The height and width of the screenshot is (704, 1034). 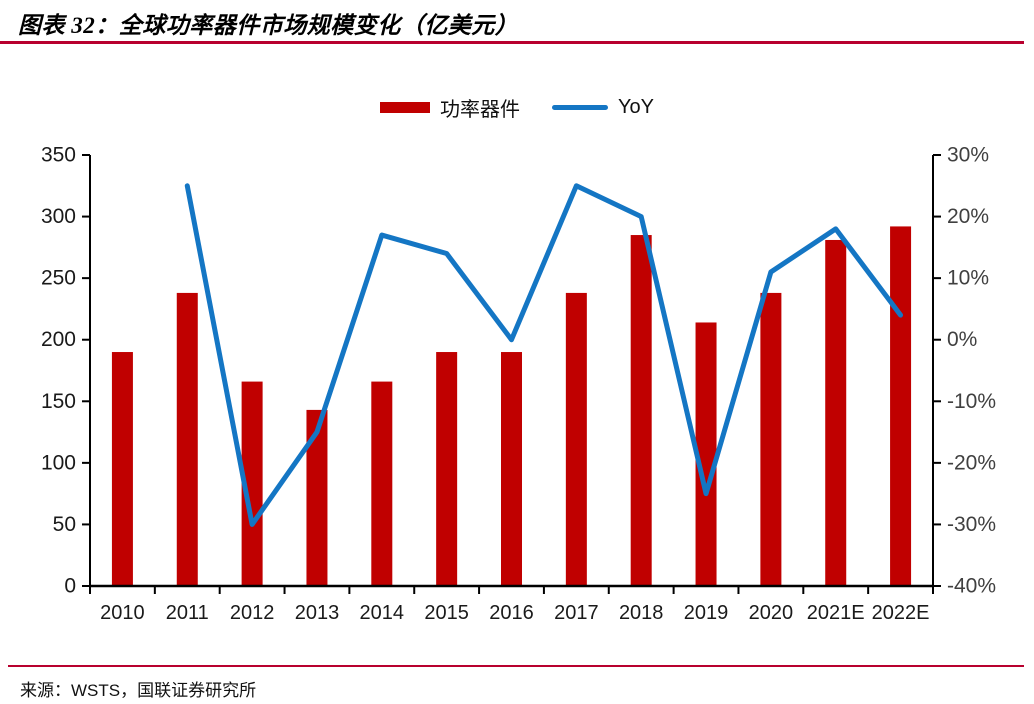 I want to click on x-label-2018: 2018, so click(x=641, y=613).